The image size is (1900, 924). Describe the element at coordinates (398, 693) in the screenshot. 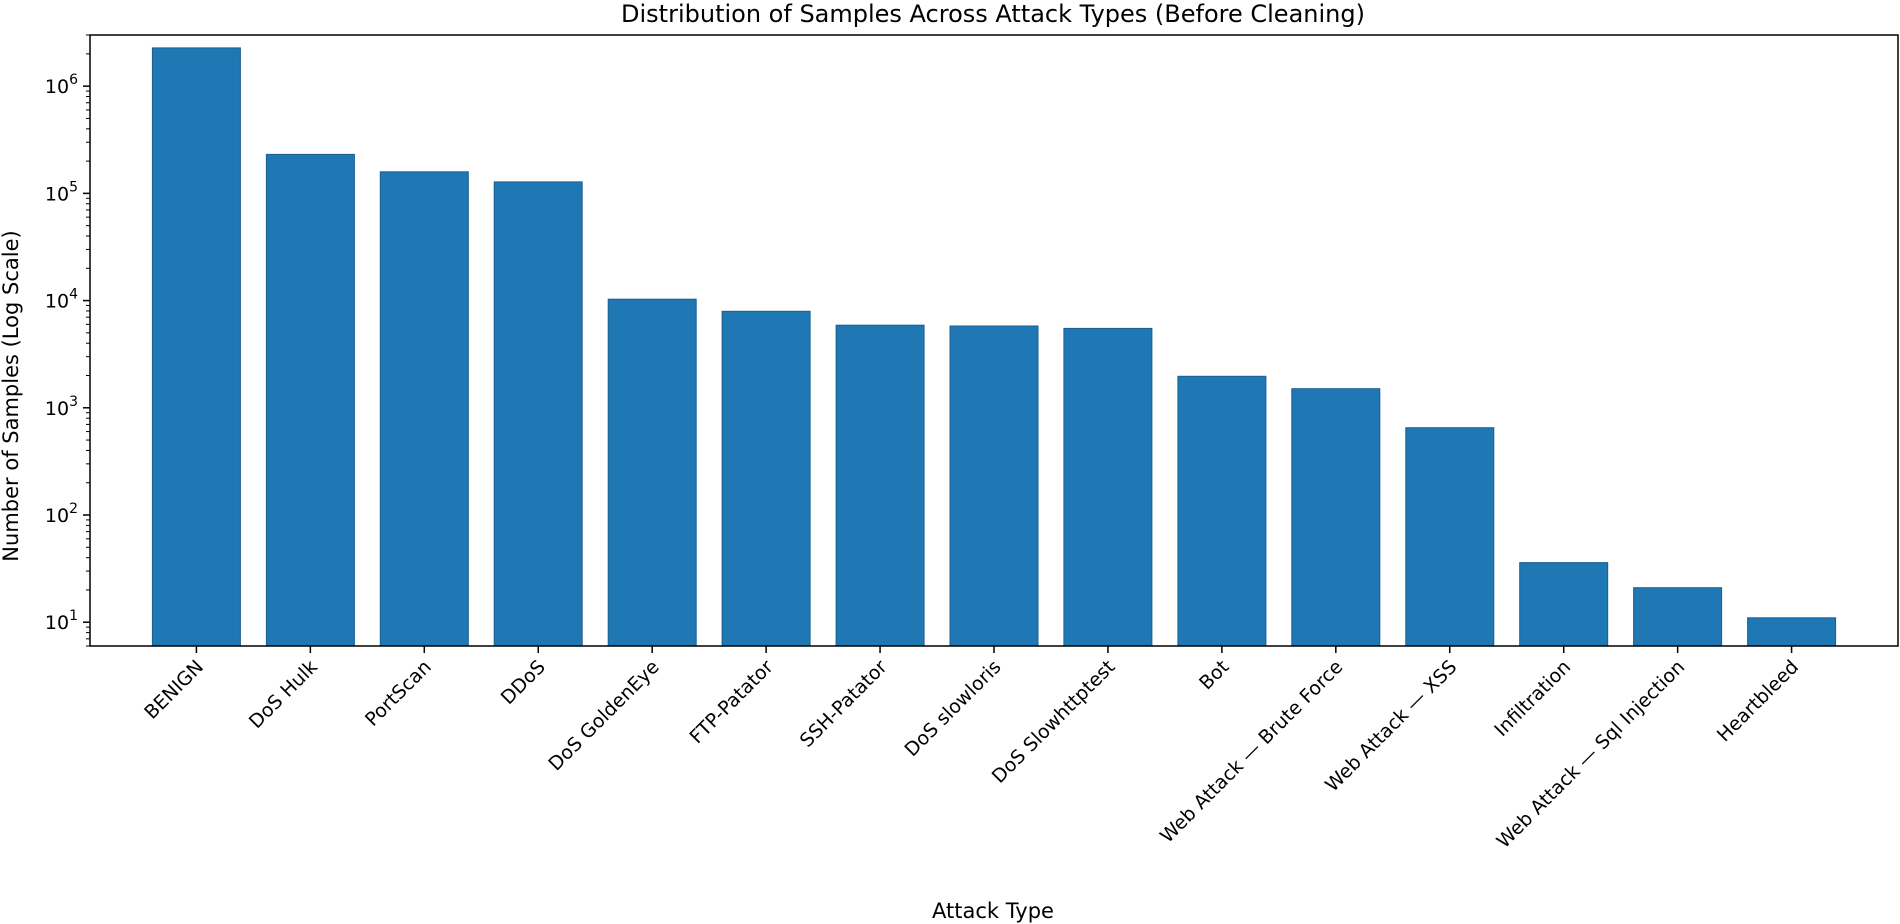

I see `x-tick-label: PortScan` at that location.